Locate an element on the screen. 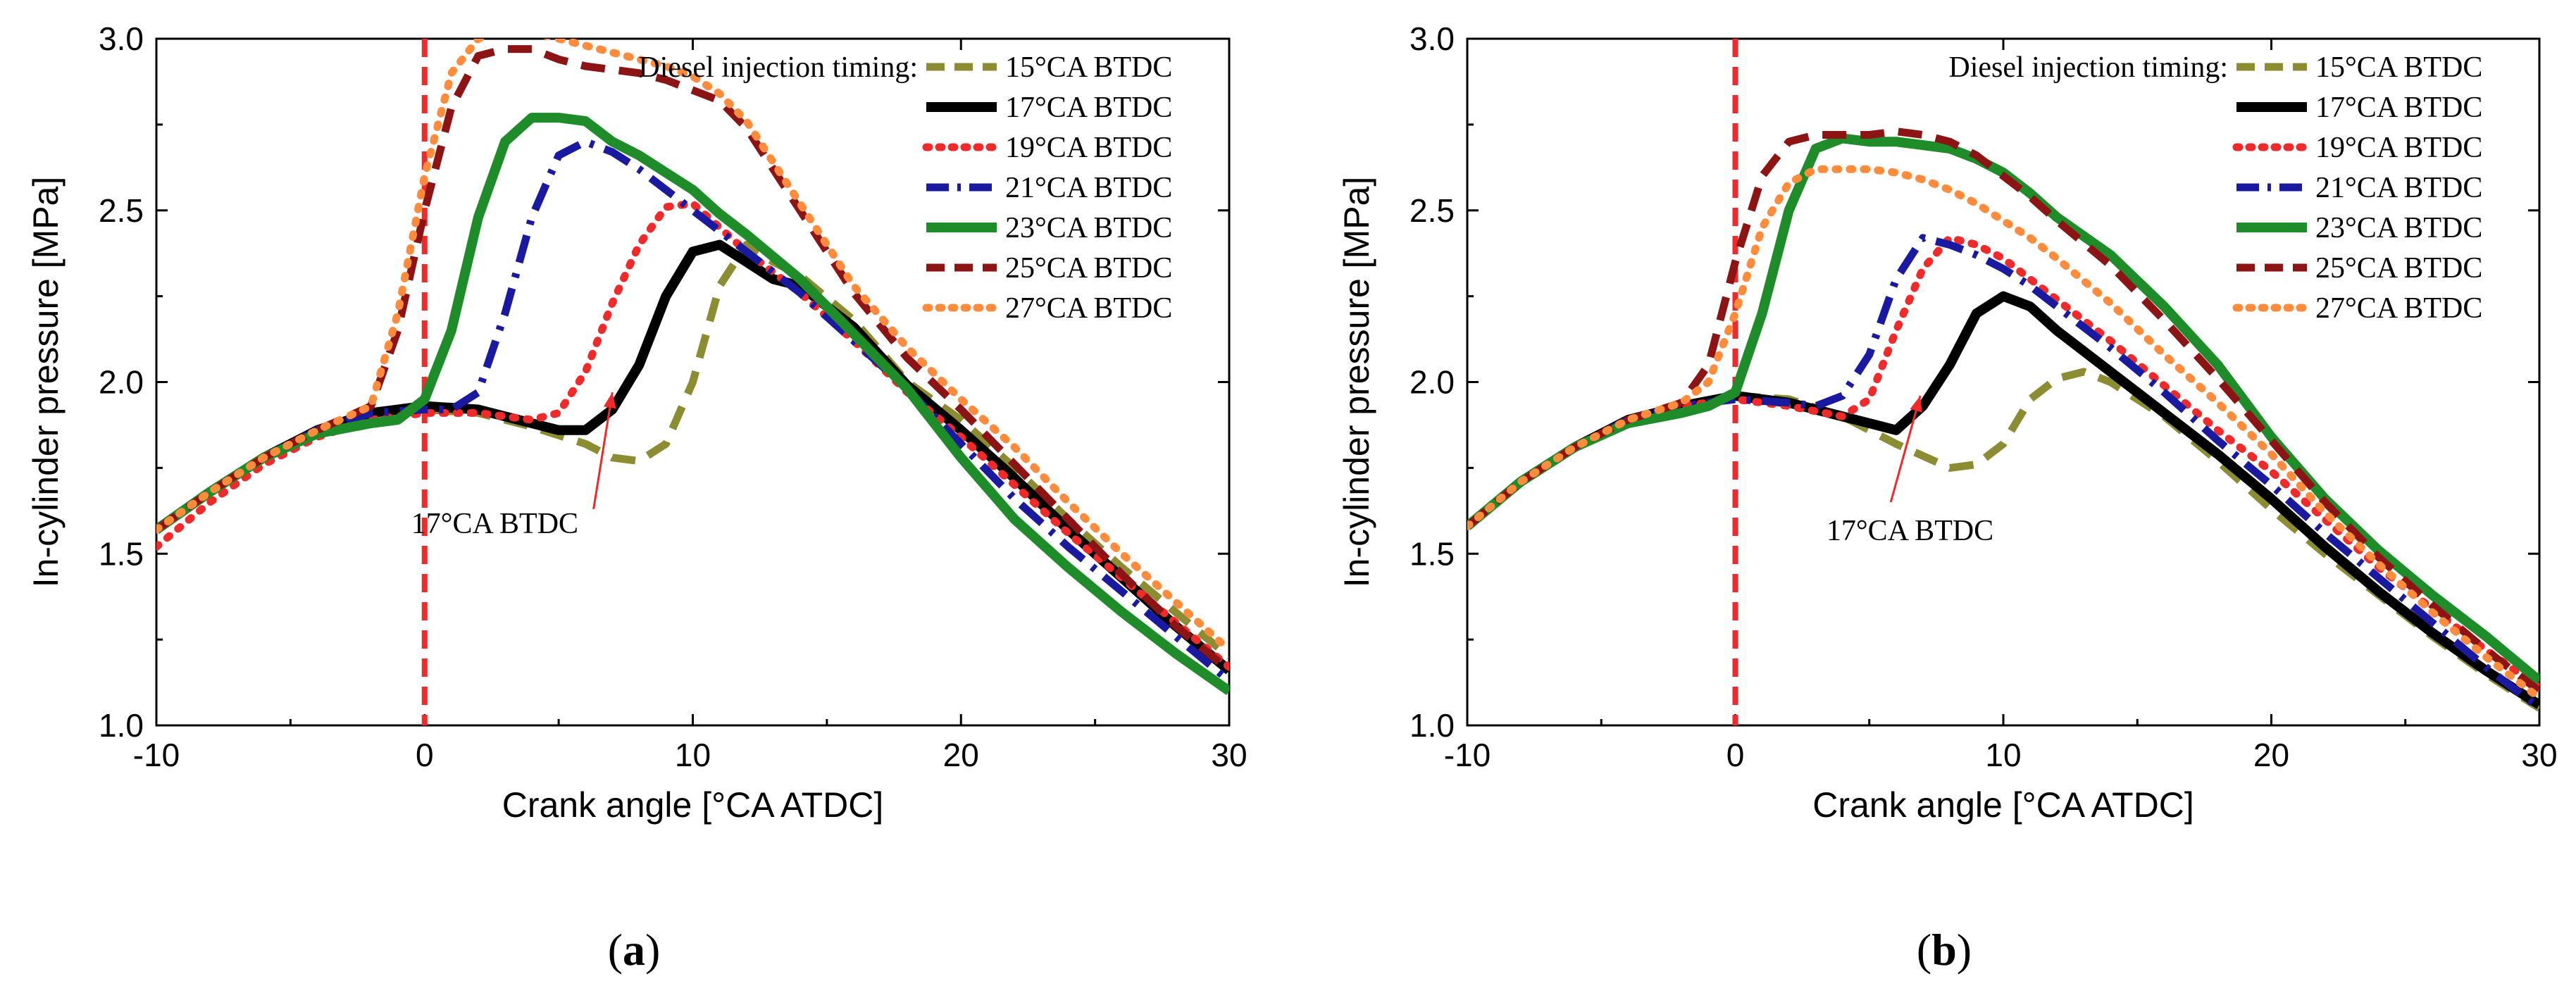 This screenshot has width=2576, height=993. panel-b-xtick-label: 30 is located at coordinates (2539, 755).